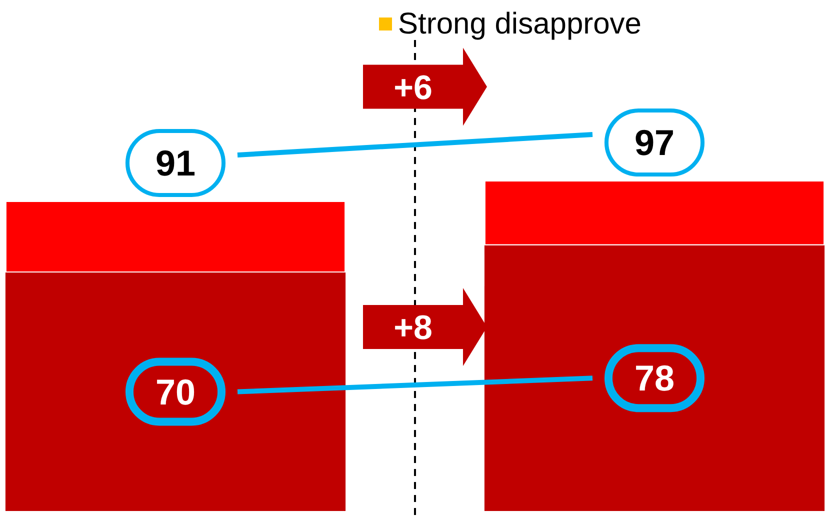 The width and height of the screenshot is (827, 519). I want to click on annotation: +8, so click(413, 327).